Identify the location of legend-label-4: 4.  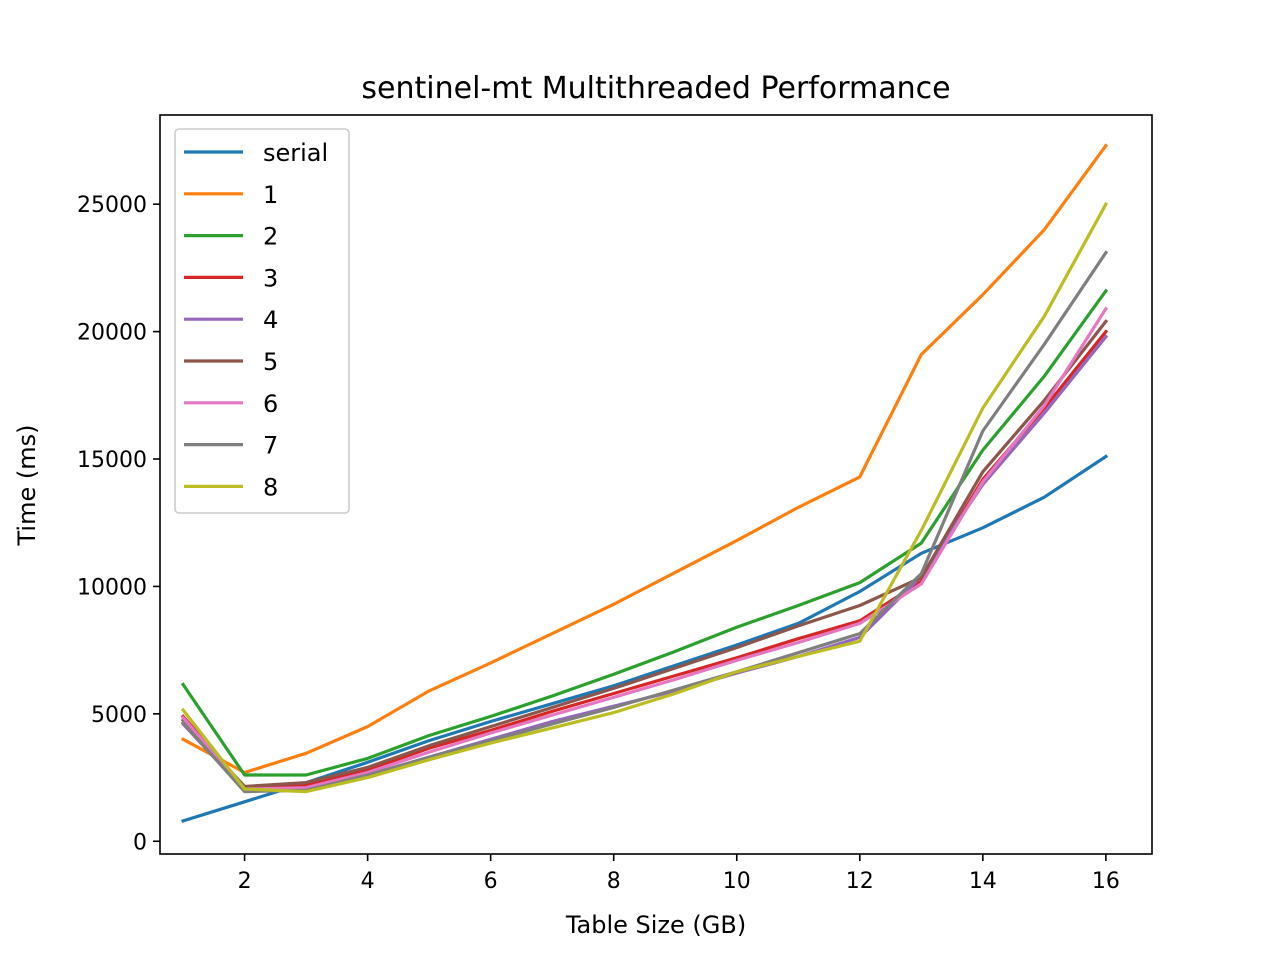
(270, 320).